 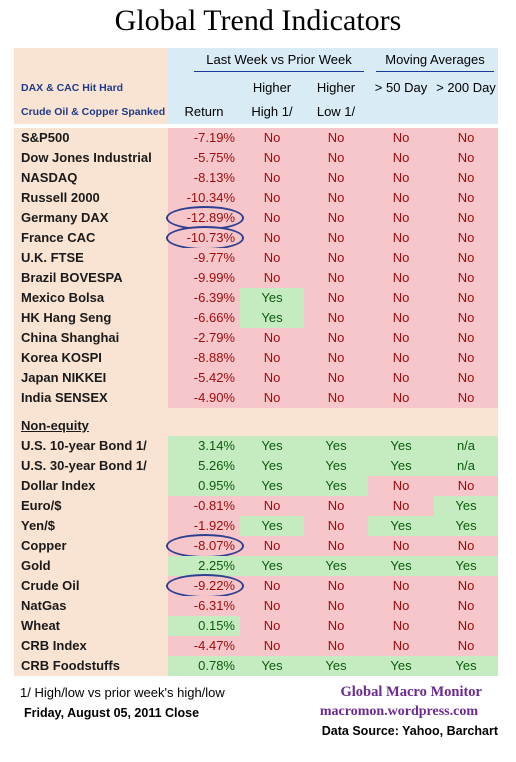 What do you see at coordinates (256, 258) in the screenshot?
I see `table-row: U.K. FTSE -9.77% No No No No` at bounding box center [256, 258].